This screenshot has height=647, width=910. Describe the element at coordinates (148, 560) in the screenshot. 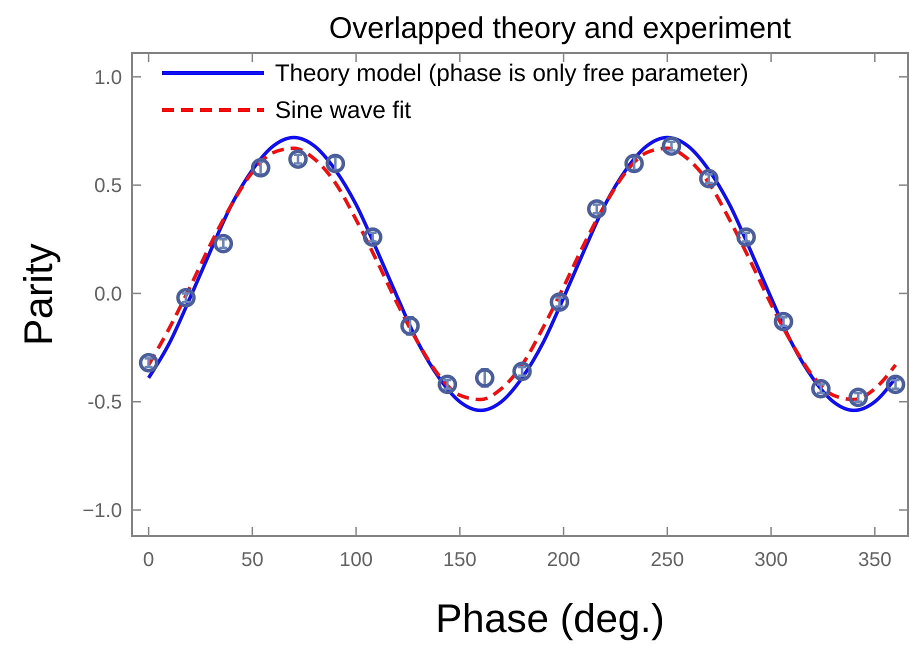

I see `x-tick-label: 0` at that location.